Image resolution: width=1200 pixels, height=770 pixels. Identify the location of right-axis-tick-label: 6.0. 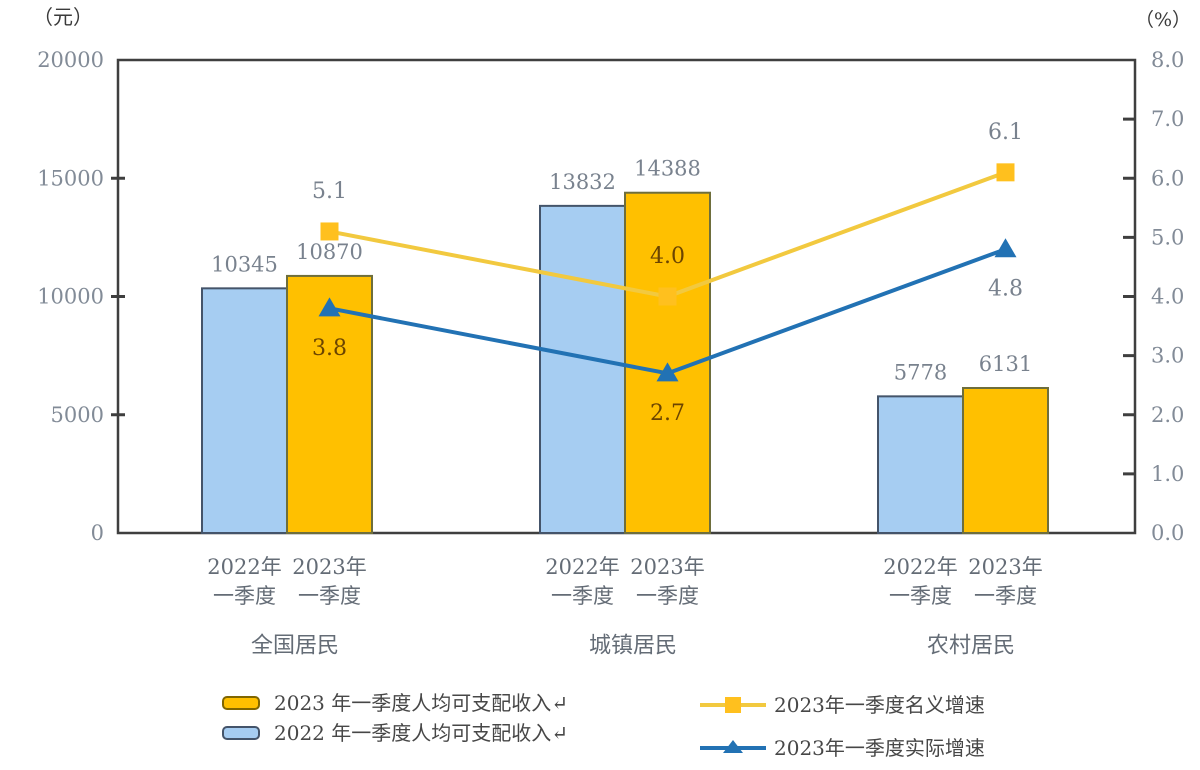
(1167, 178).